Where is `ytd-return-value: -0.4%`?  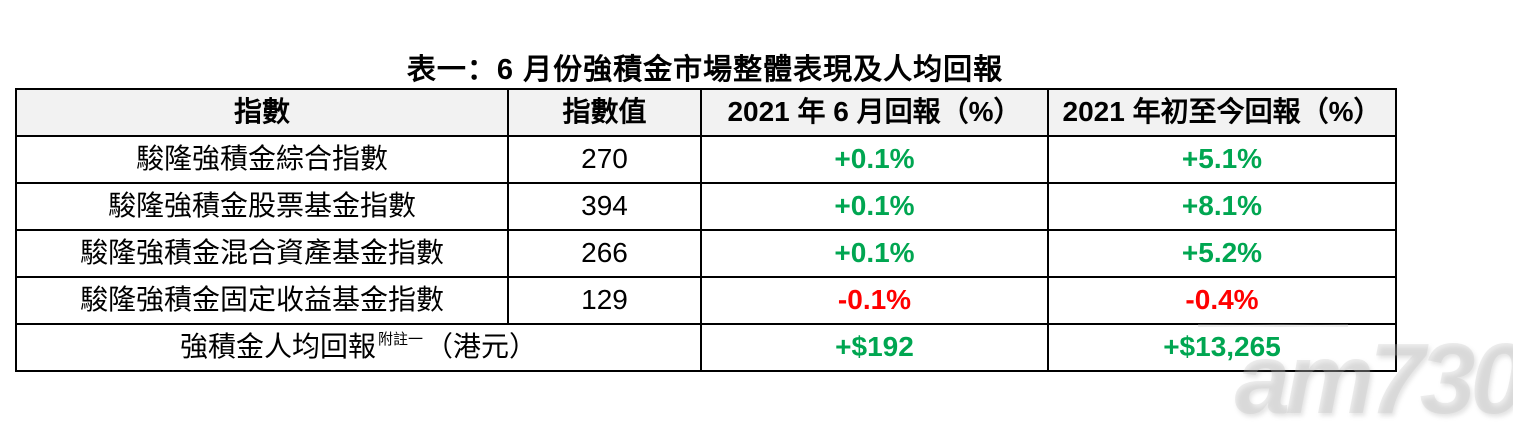 ytd-return-value: -0.4% is located at coordinates (1222, 300).